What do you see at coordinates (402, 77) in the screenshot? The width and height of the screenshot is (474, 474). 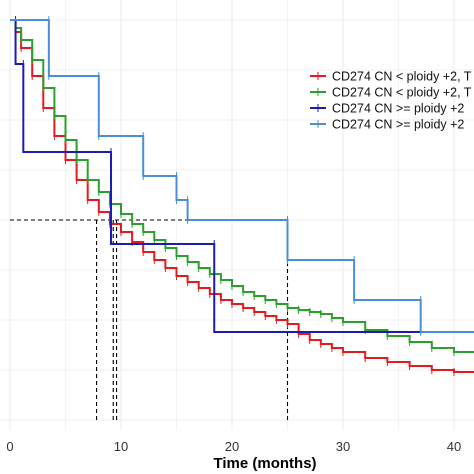 I see `legend-label-1: CD274 CN < ploidy +2, T` at bounding box center [402, 77].